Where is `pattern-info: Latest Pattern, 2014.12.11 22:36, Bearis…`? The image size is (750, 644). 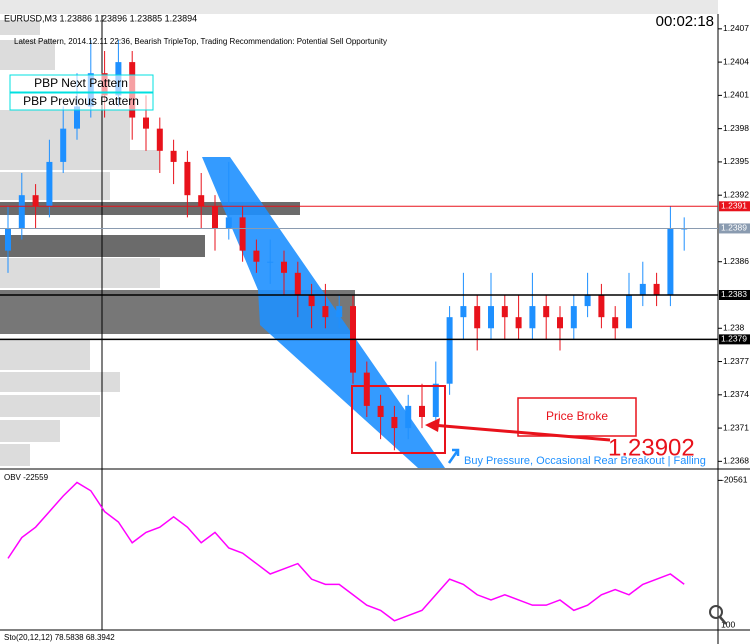
pattern-info: Latest Pattern, 2014.12.11 22:36, Bearis… is located at coordinates (200, 41).